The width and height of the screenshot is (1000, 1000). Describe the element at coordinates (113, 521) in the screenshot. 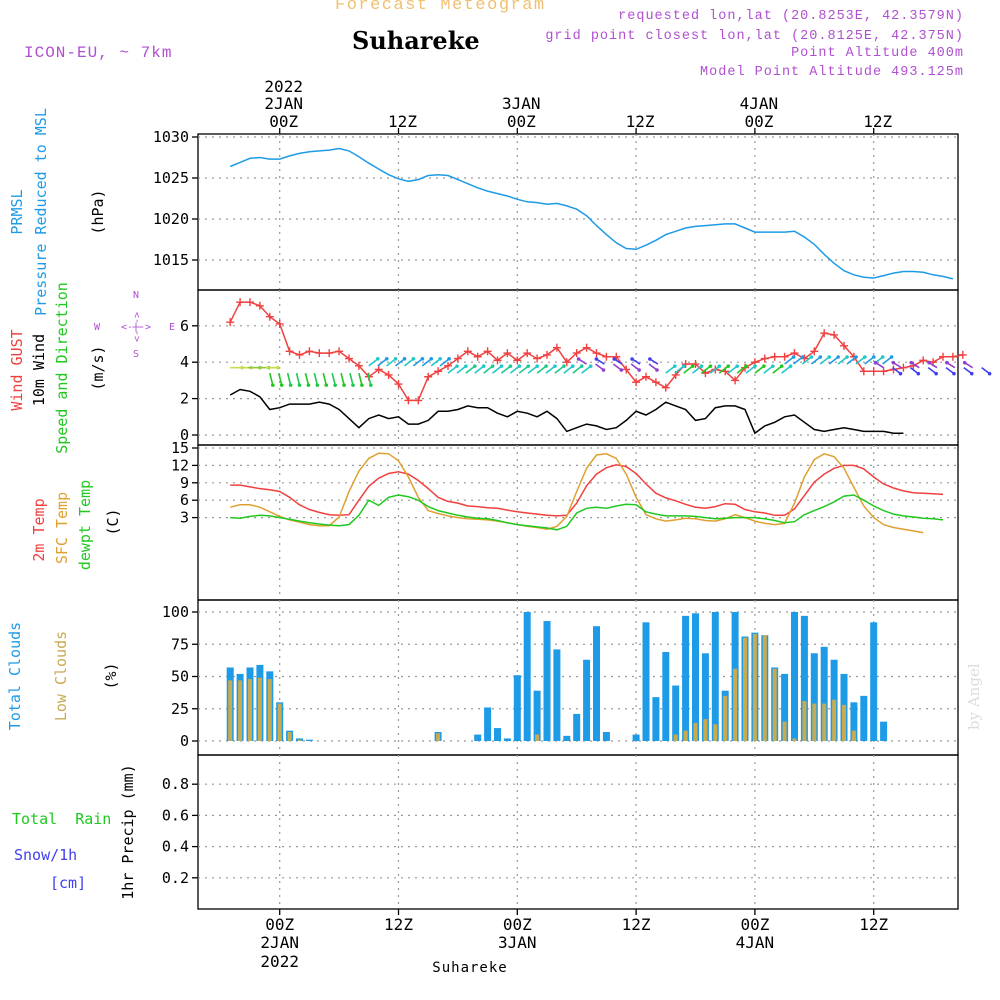

I see `temp-unit: (C)` at that location.